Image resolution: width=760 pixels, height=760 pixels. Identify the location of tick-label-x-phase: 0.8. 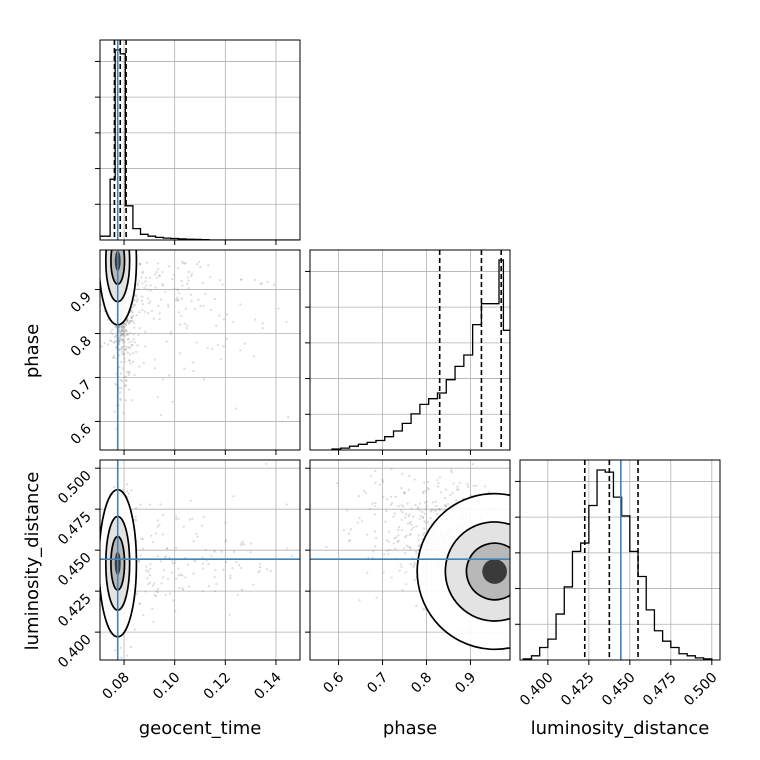
(421, 683).